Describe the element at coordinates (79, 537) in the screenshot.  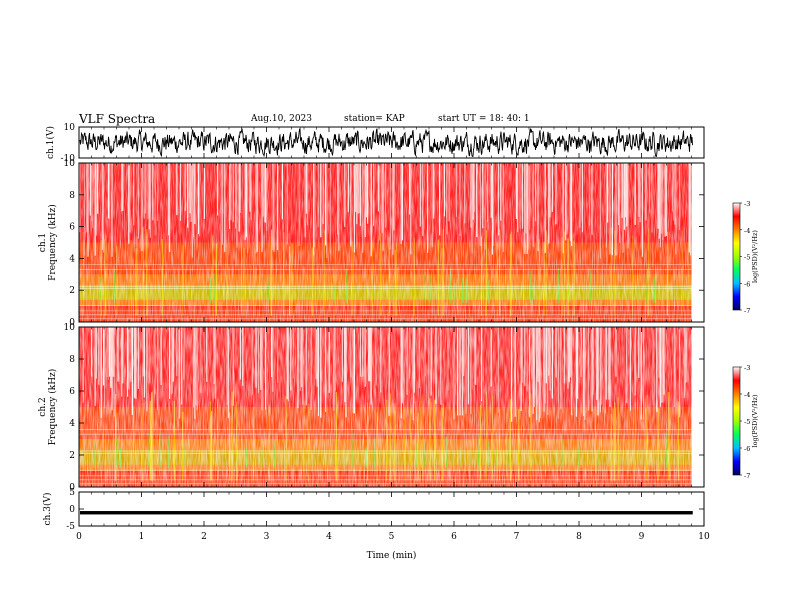
I see `x-tick-label: 0` at that location.